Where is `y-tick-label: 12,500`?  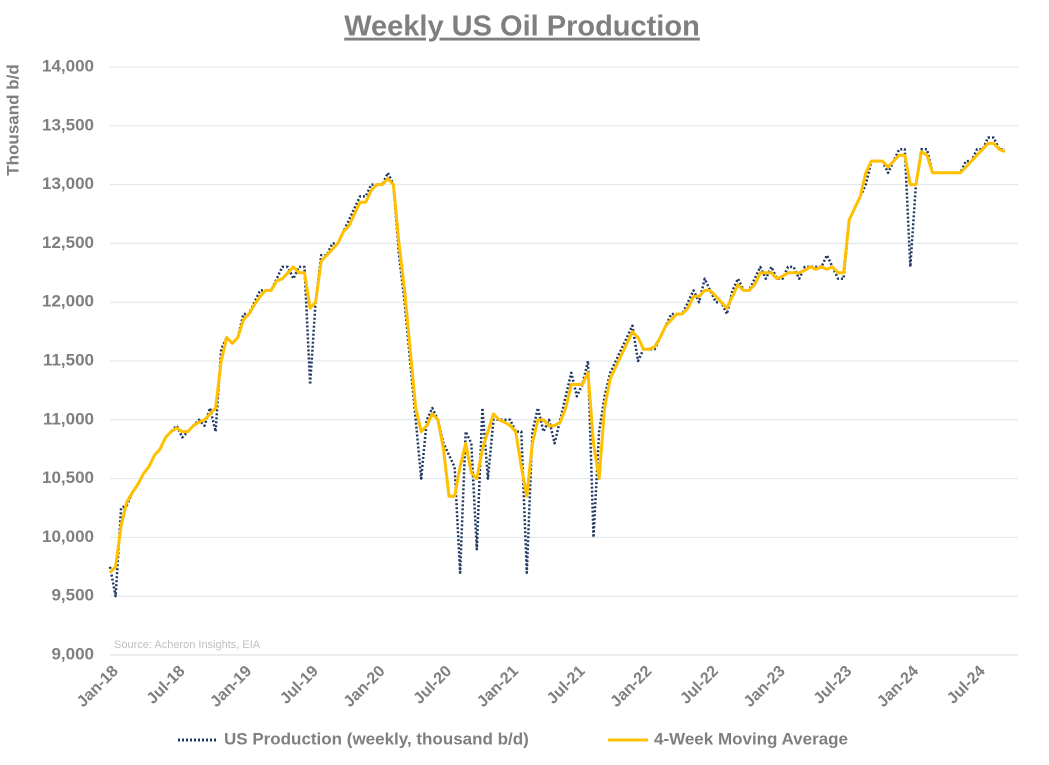 y-tick-label: 12,500 is located at coordinates (68, 242).